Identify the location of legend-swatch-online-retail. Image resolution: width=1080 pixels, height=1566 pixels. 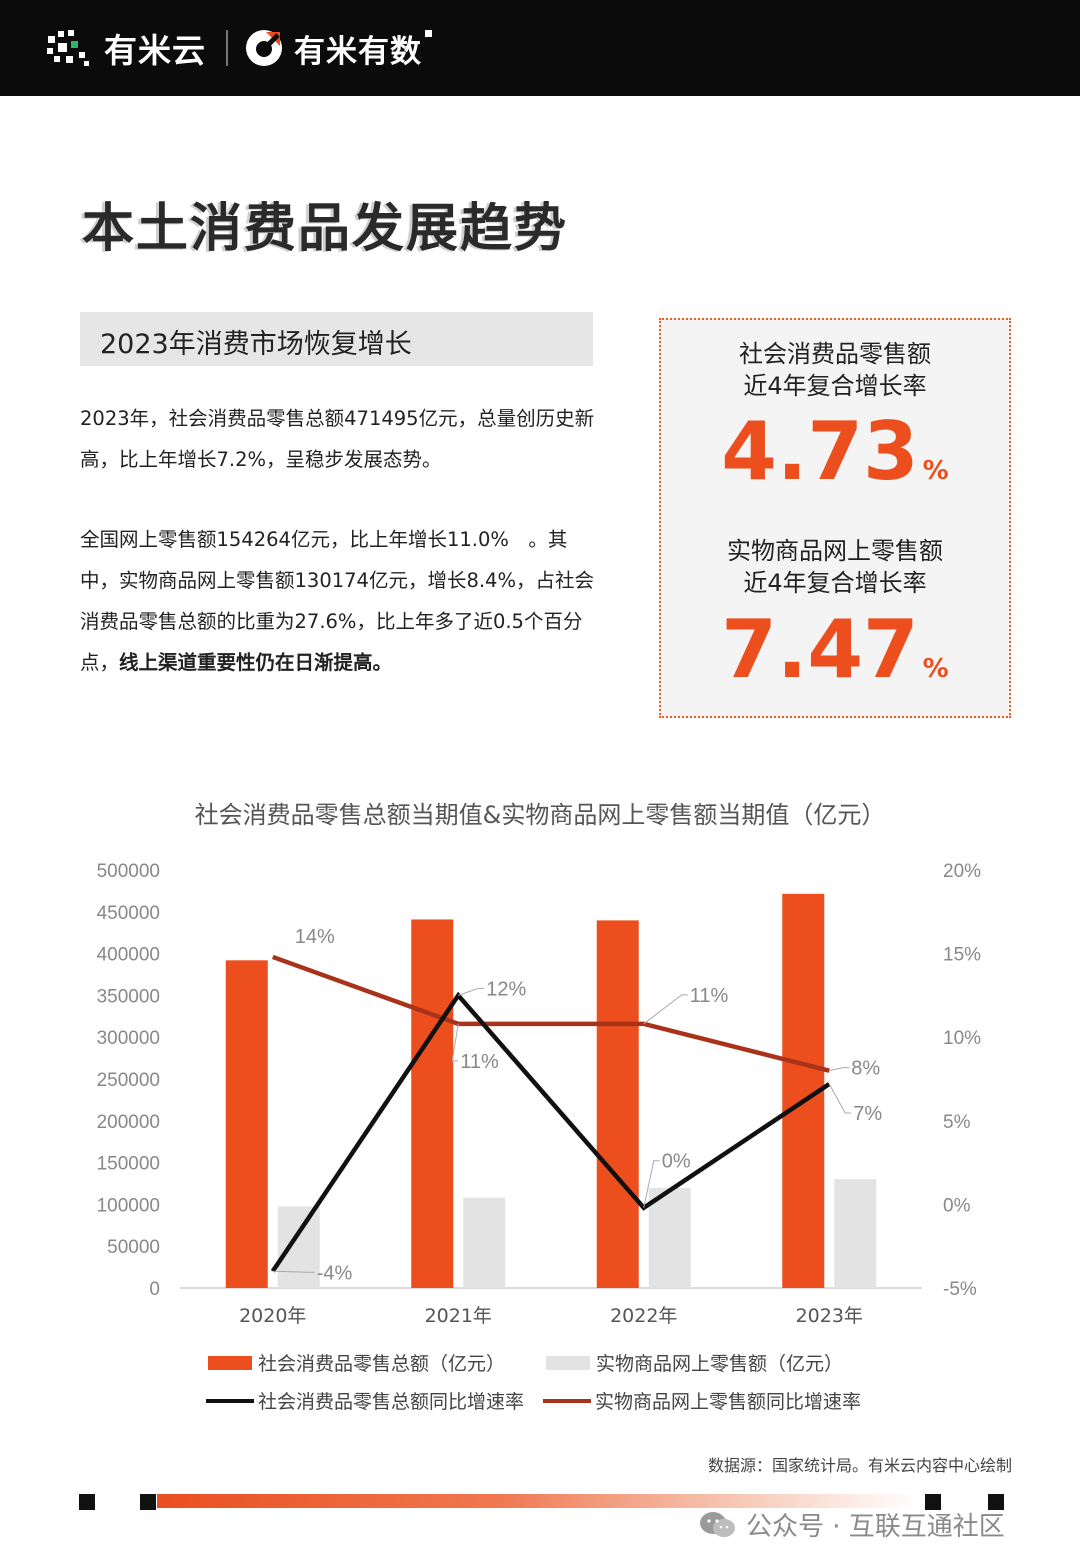
(568, 1362).